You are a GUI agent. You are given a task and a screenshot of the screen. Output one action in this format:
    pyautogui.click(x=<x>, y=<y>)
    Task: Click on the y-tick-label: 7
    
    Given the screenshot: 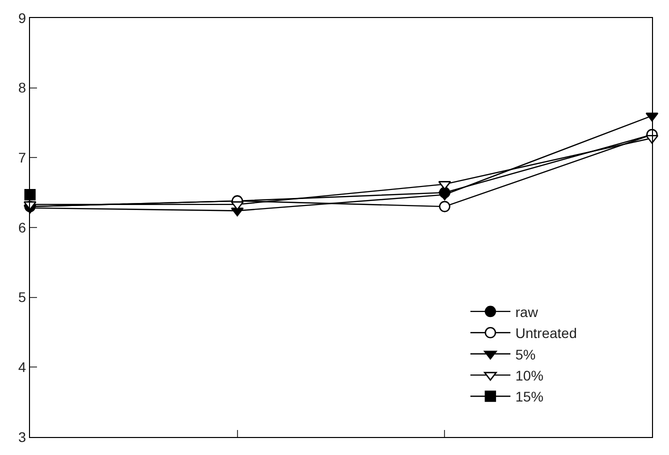 What is the action you would take?
    pyautogui.click(x=22, y=158)
    